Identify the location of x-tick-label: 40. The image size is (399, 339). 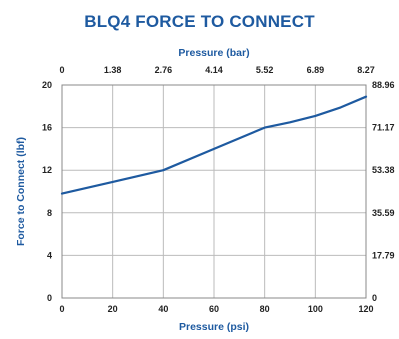
(163, 309).